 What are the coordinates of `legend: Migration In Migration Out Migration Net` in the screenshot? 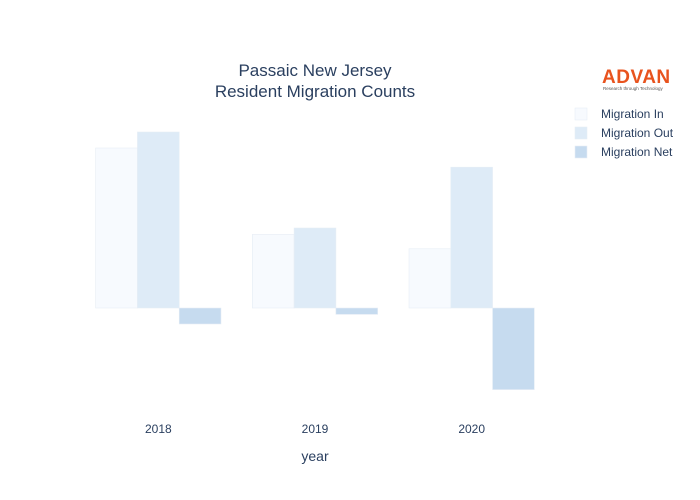 It's located at (624, 133).